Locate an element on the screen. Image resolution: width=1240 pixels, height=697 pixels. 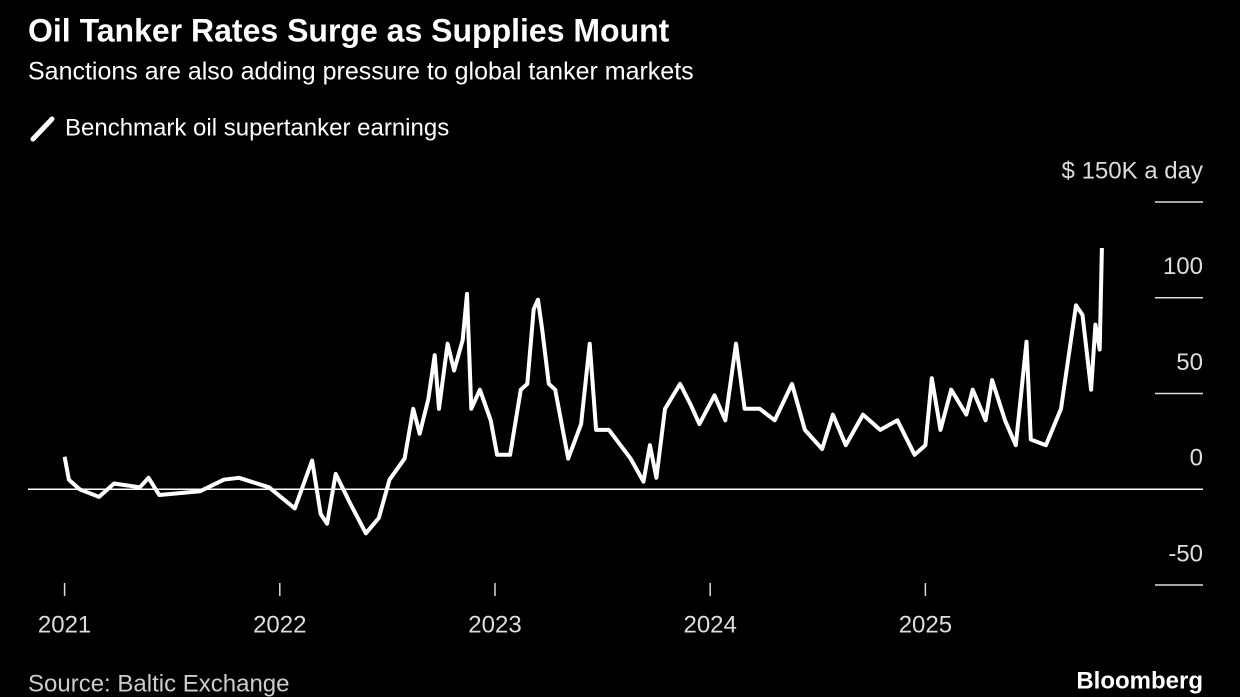
x-tick-label: 2021 is located at coordinates (64, 624).